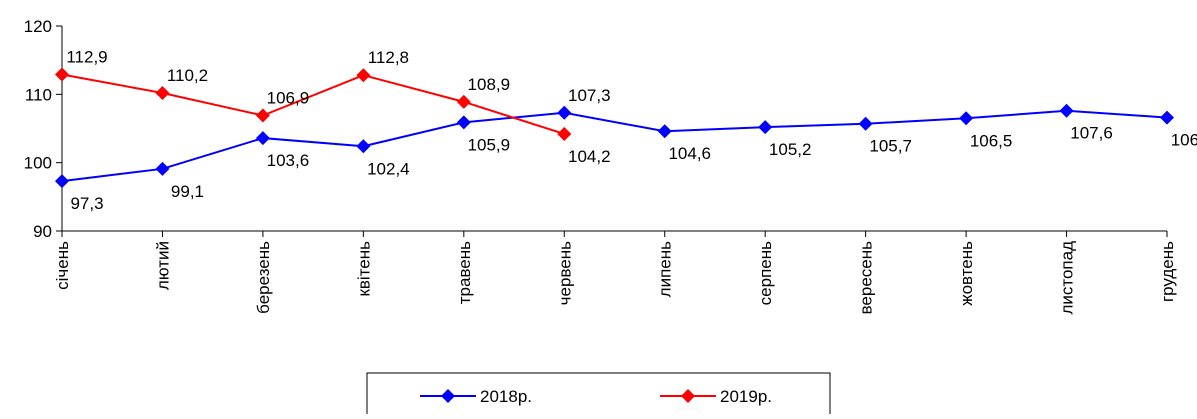  Describe the element at coordinates (38, 94) in the screenshot. I see `y-tick-label: 110` at that location.